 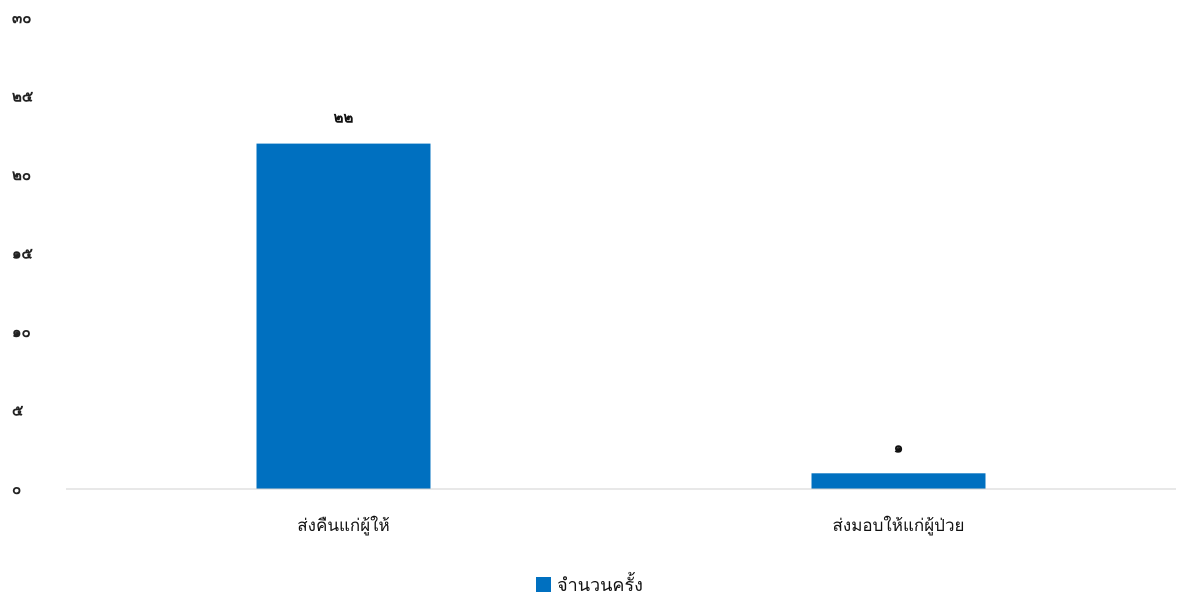 What do you see at coordinates (23, 97) in the screenshot?
I see `y-tick-label: ๒๕` at bounding box center [23, 97].